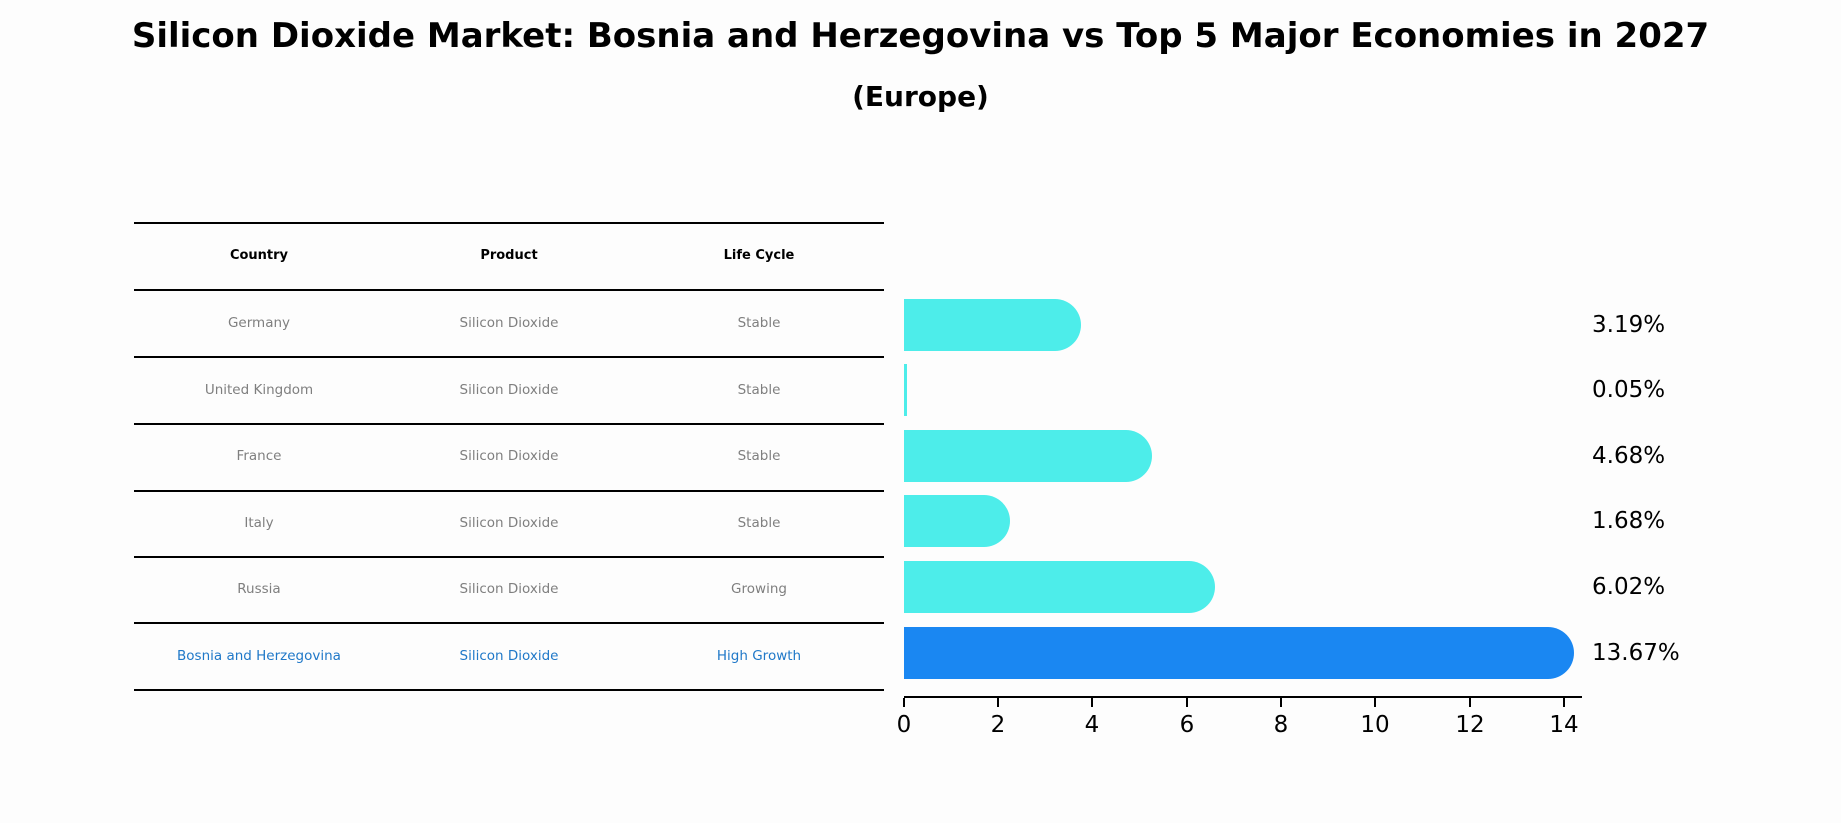 The image size is (1841, 823). I want to click on cell-country-highlight: Bosnia and Herzegovina, so click(259, 656).